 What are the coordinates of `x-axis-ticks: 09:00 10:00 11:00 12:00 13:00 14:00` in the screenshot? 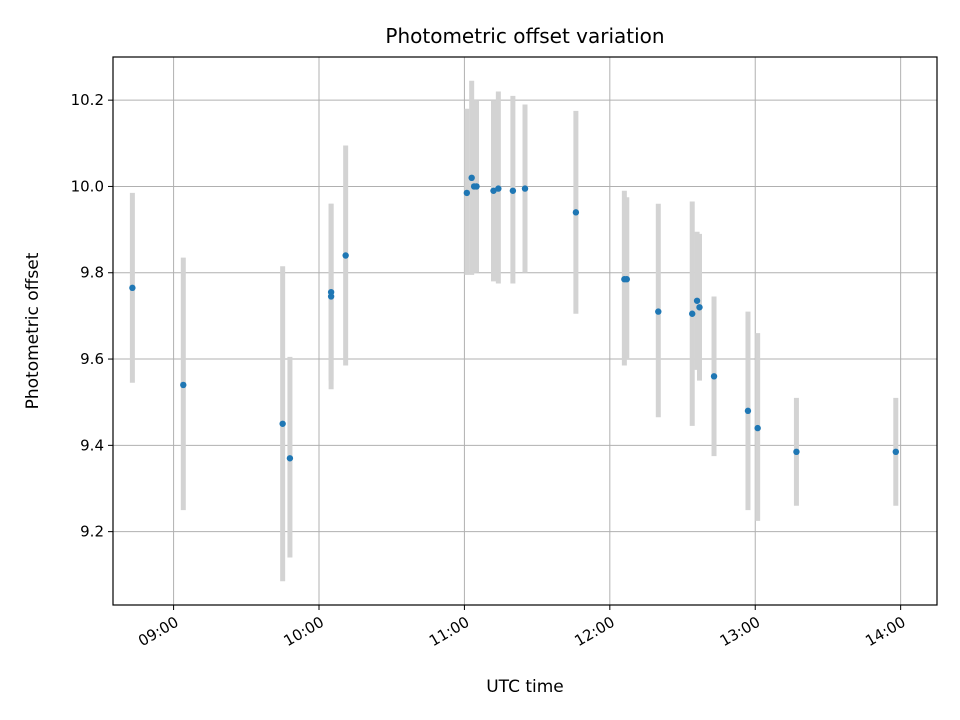 It's located at (522, 627).